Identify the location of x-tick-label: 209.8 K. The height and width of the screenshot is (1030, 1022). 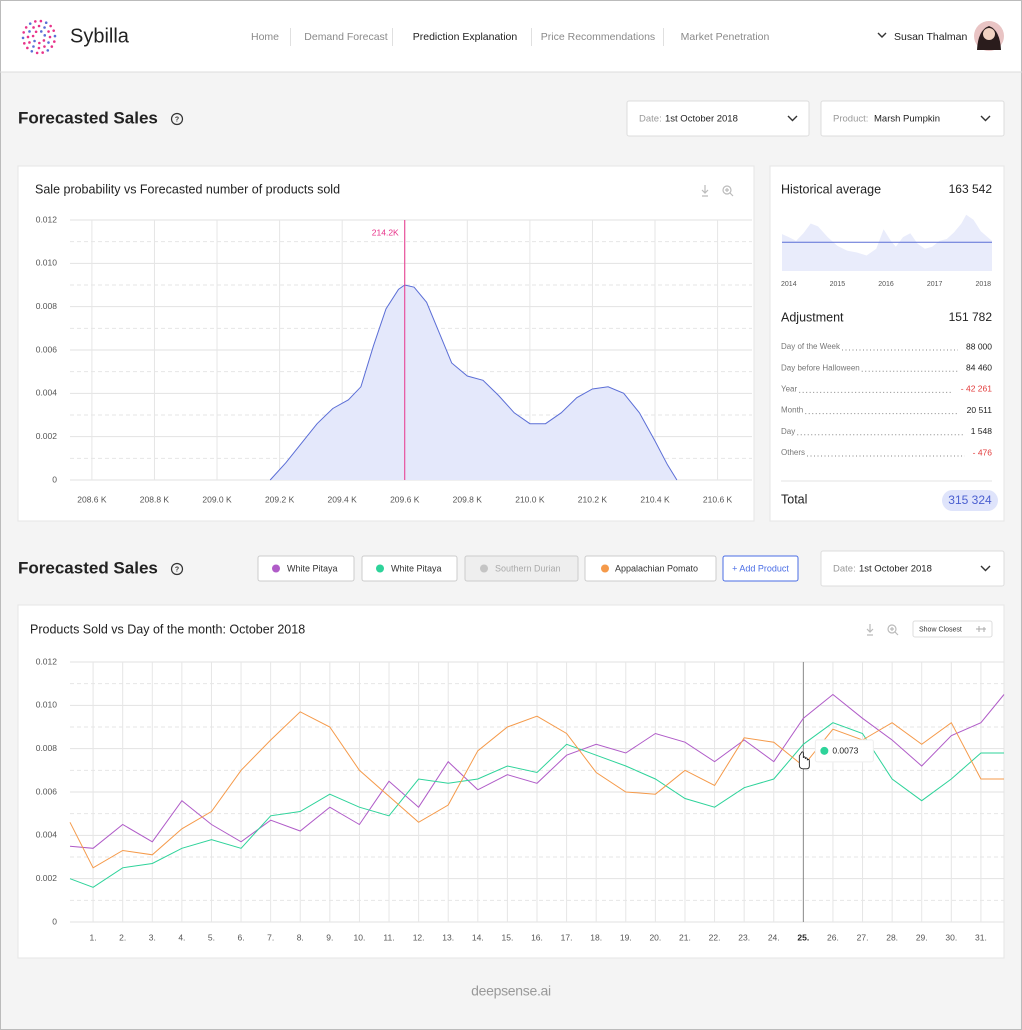
(468, 499).